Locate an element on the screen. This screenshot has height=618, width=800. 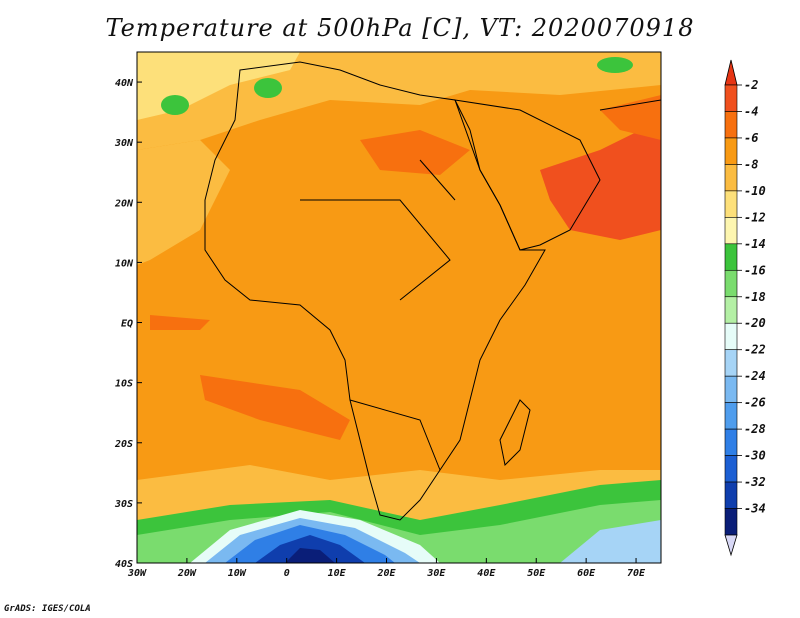
lat-tick-label: 10N is located at coordinates (124, 263).